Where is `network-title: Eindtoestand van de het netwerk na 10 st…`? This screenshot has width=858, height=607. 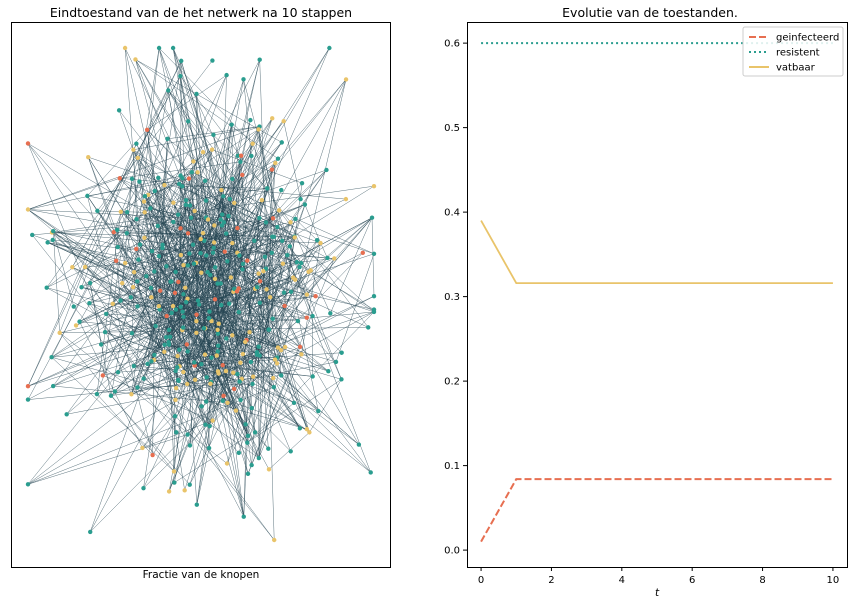
network-title: Eindtoestand van de het netwerk na 10 st… is located at coordinates (201, 12).